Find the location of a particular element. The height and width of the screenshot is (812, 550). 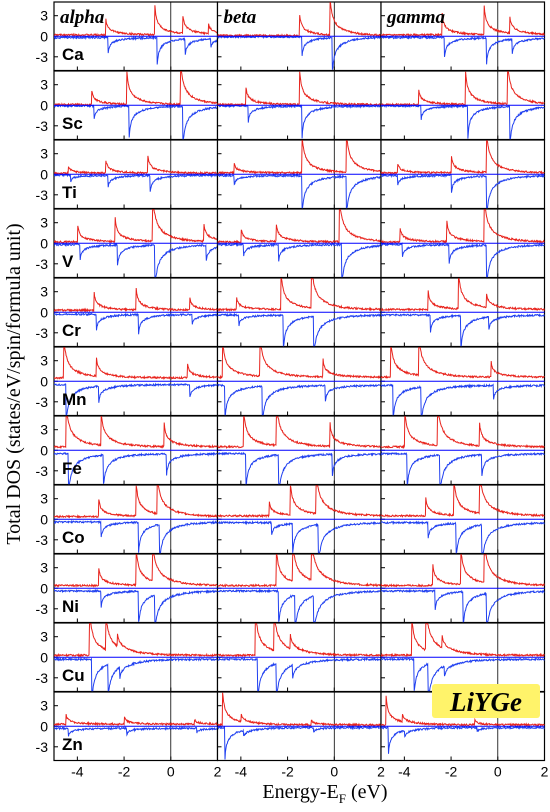

panel-alpha-cr: Cr 3 0 -3 is located at coordinates (127, 312).